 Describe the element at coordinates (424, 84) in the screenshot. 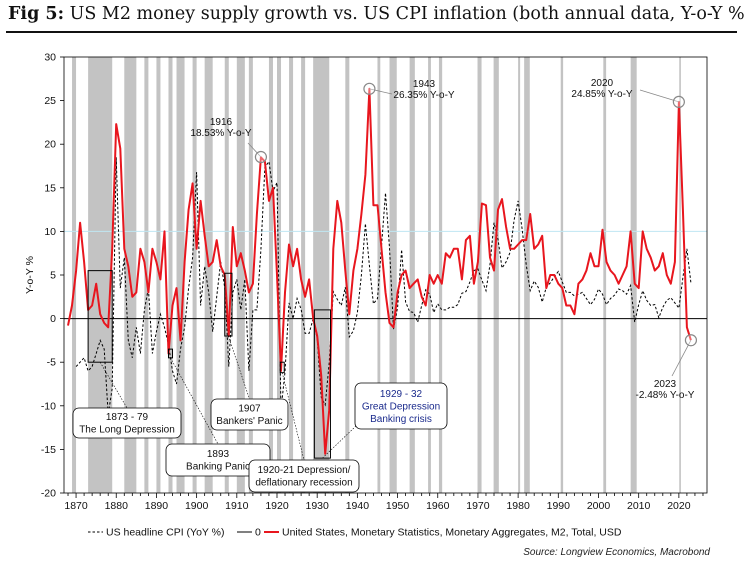

I see `annotation-text: 1943` at that location.